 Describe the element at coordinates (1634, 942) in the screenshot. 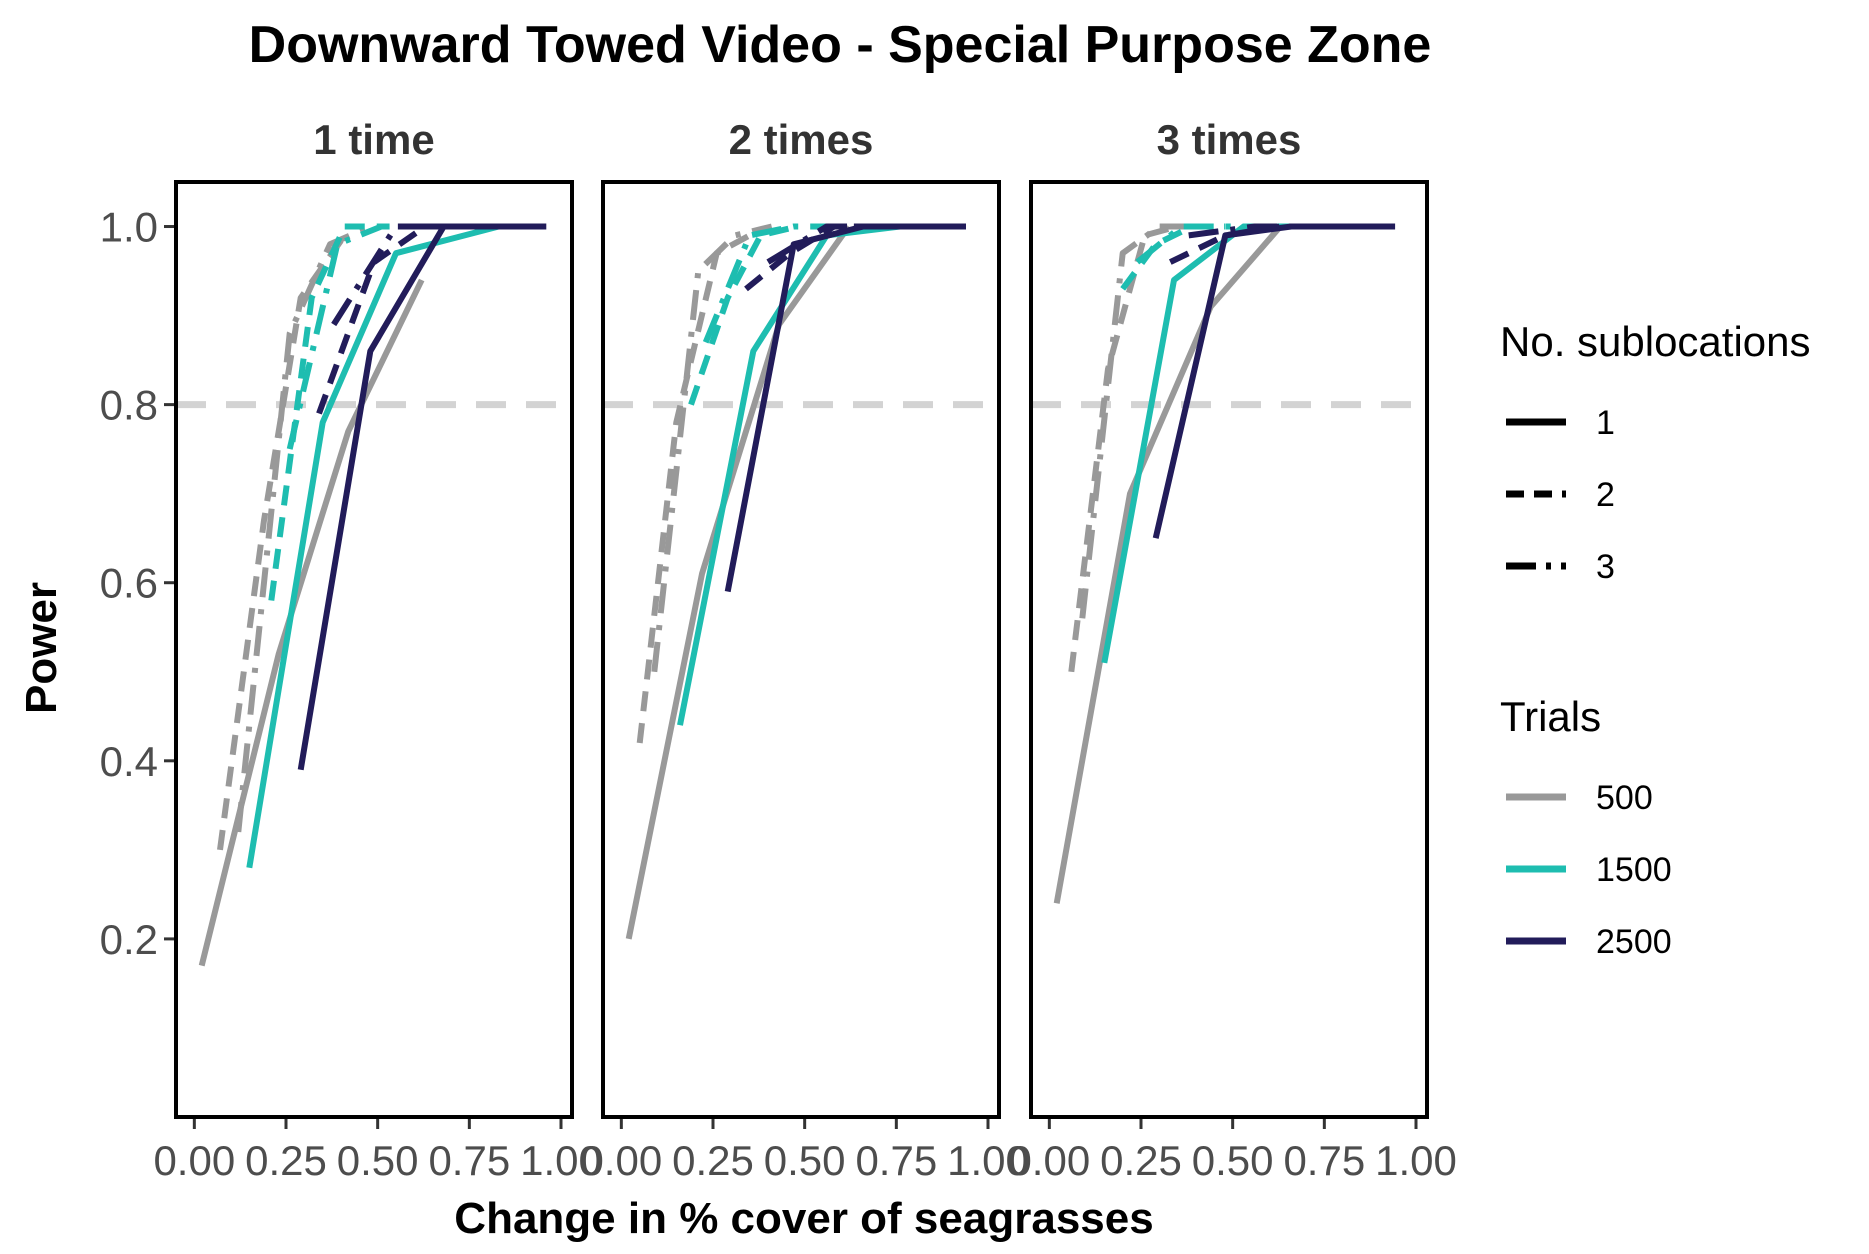

I see `legend-label: 2500` at that location.